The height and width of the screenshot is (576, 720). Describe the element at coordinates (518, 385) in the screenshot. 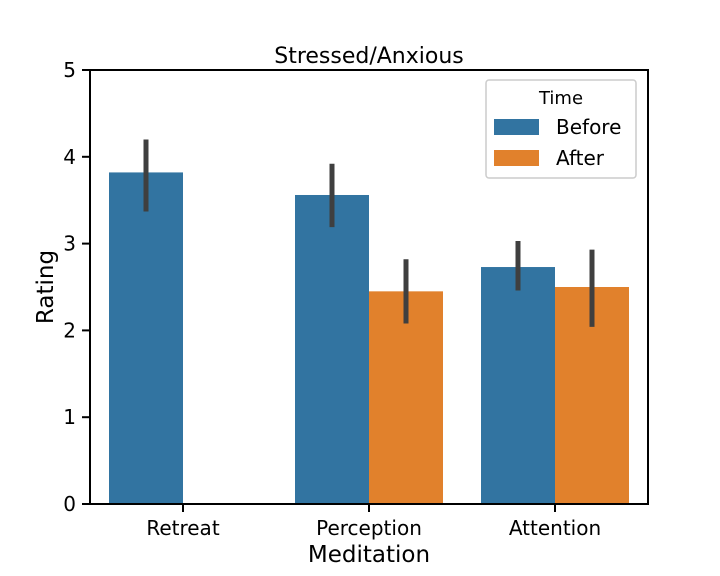

I see `bar-before-attention` at that location.